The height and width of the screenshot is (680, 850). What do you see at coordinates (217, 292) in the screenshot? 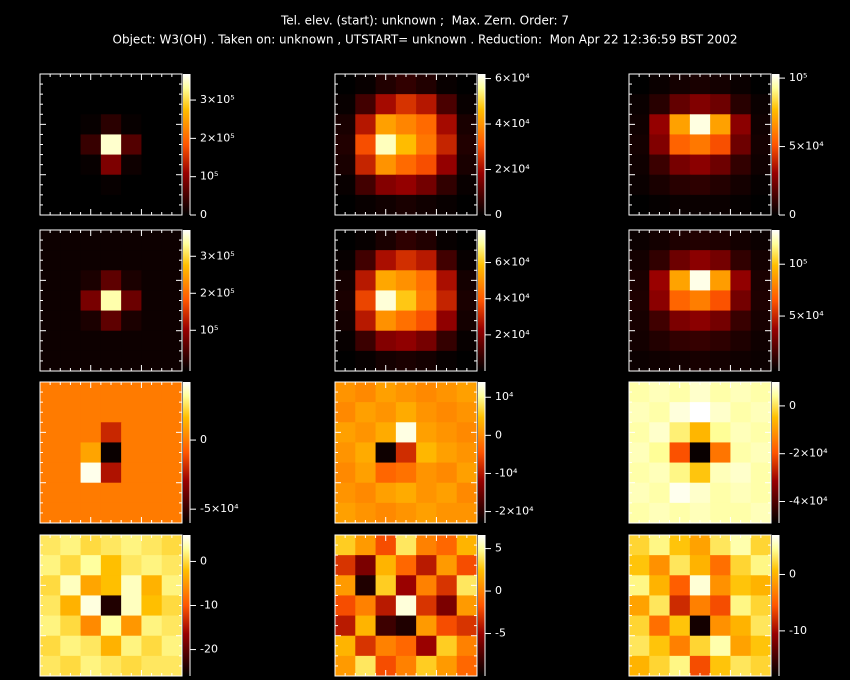
I see `colorbar-tick-label: 2×10⁵` at bounding box center [217, 292].